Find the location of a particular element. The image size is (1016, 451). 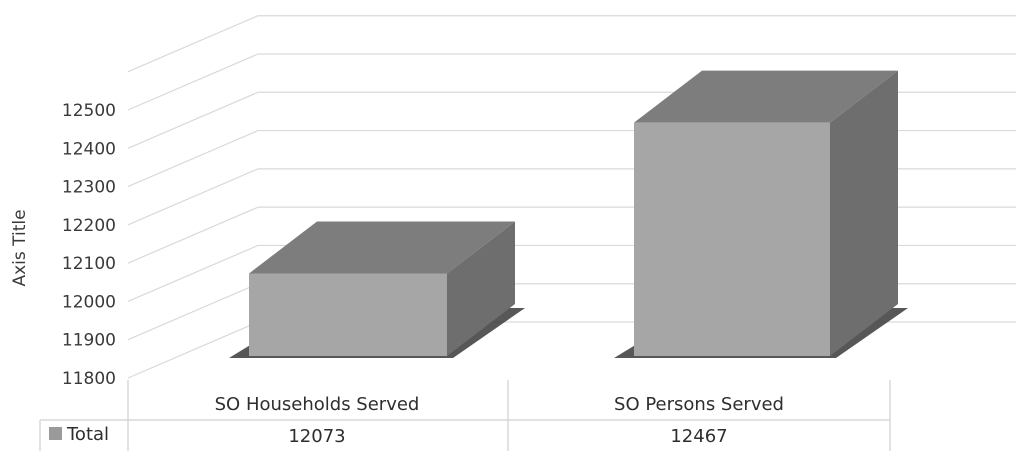

y-tick-label: 12200 is located at coordinates (89, 226).